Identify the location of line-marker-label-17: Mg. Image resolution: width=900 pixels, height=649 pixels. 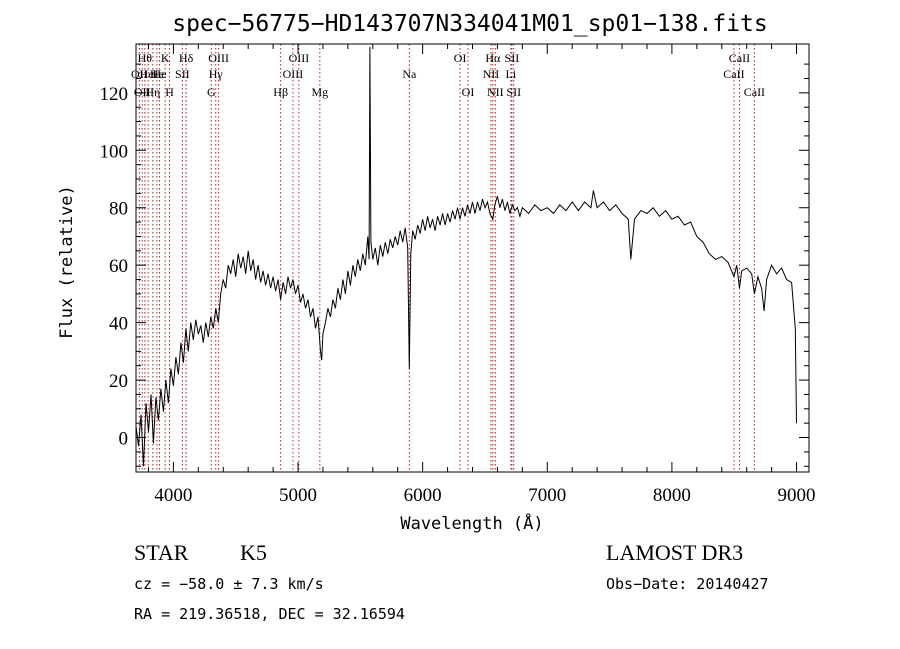
(319, 92).